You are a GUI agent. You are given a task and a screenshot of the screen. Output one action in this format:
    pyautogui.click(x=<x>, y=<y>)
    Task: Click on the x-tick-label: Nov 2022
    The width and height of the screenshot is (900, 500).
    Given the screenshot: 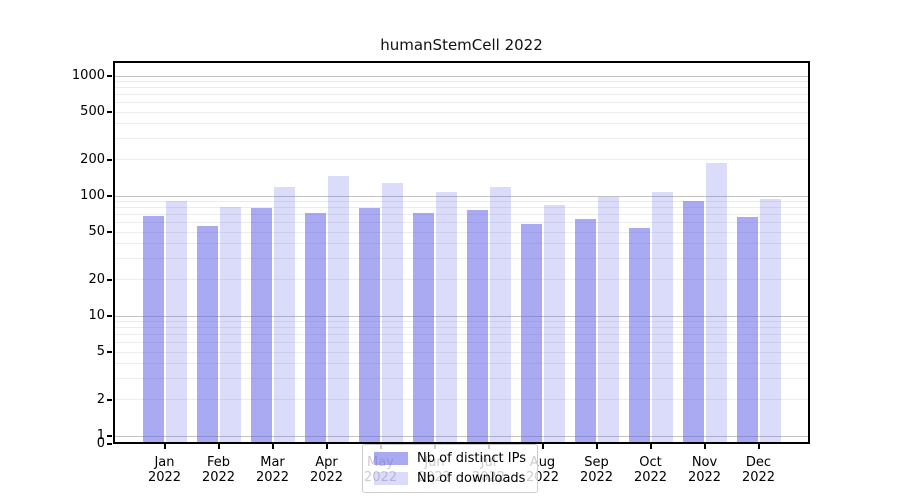 What is the action you would take?
    pyautogui.click(x=704, y=470)
    